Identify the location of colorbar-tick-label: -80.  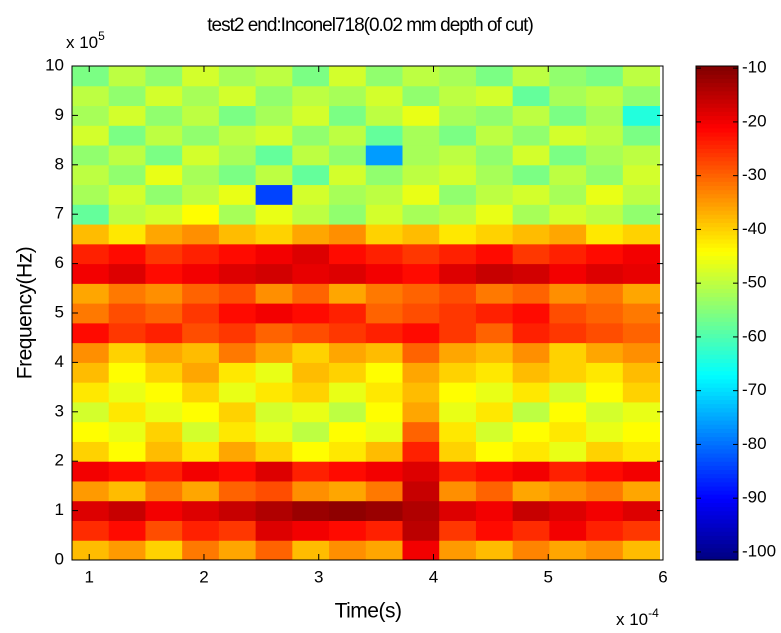
(754, 443).